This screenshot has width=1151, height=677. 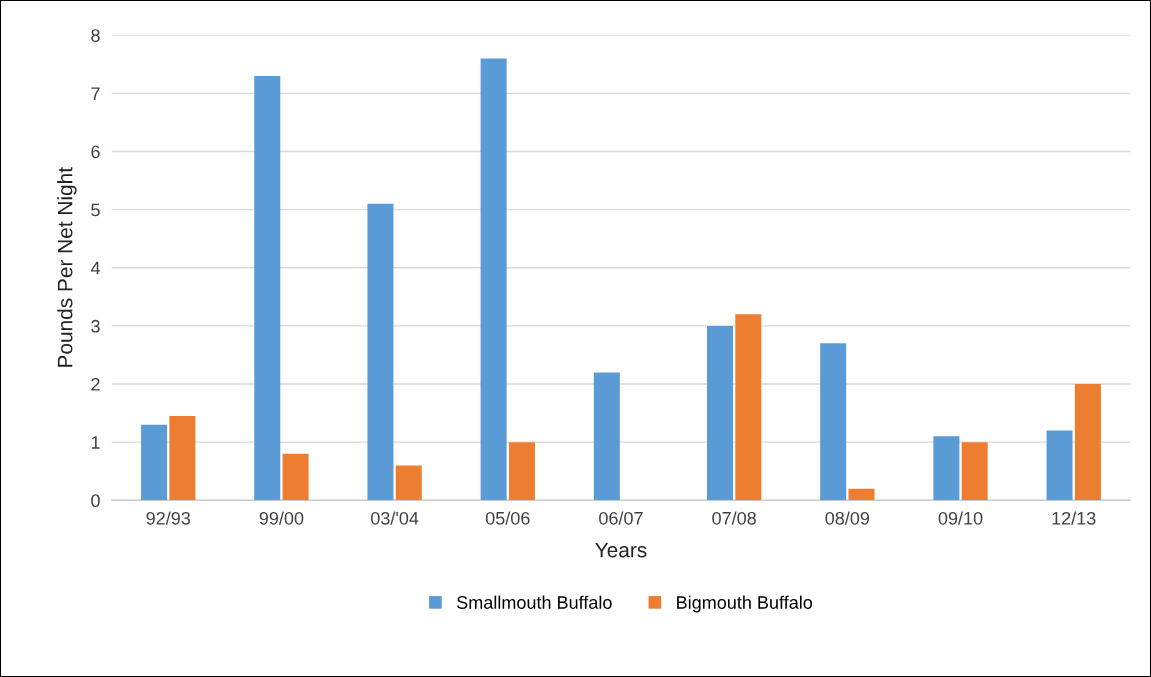 What do you see at coordinates (95, 152) in the screenshot?
I see `y-tick-label: 6` at bounding box center [95, 152].